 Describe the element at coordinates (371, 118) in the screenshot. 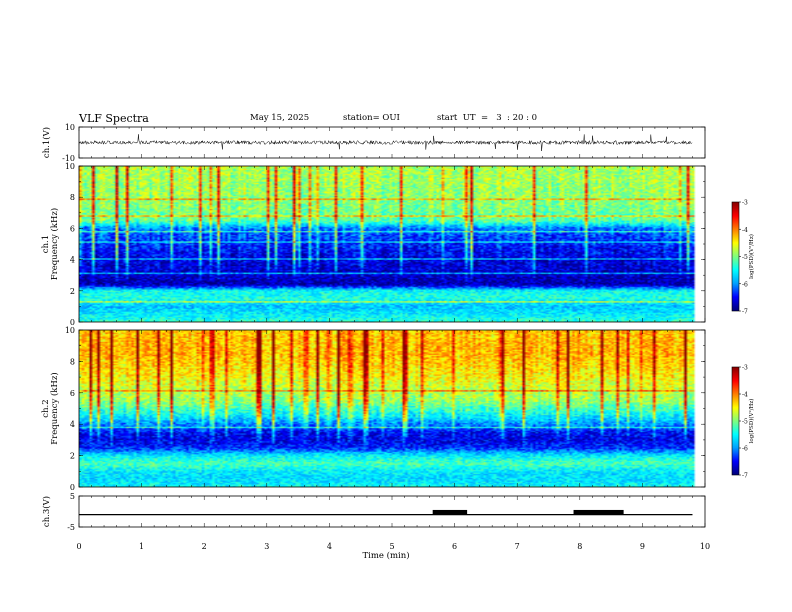

I see `station-label: station= OUI` at that location.